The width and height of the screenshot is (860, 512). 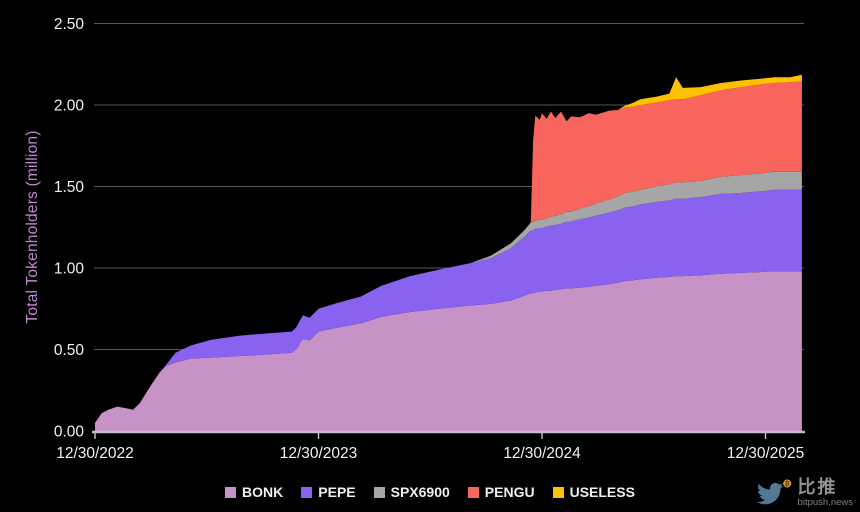 What do you see at coordinates (69, 24) in the screenshot?
I see `y-tick-label-5: 2.50` at bounding box center [69, 24].